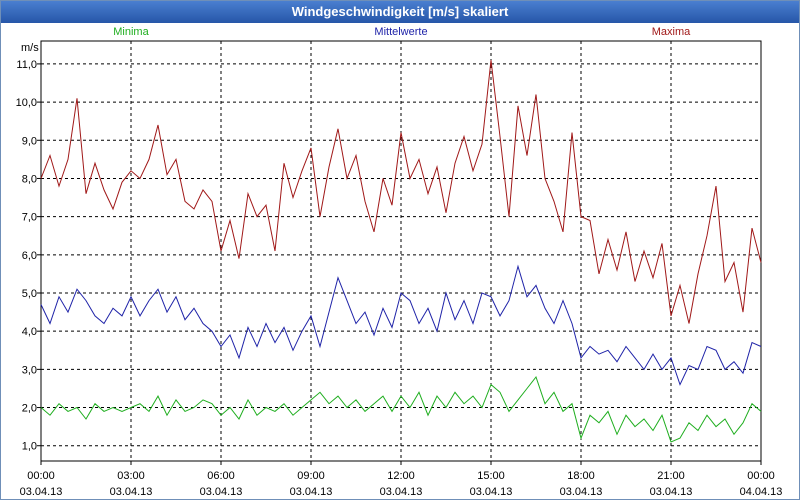  I want to click on legend: Minima Mittelwerte Maxima, so click(402, 32).